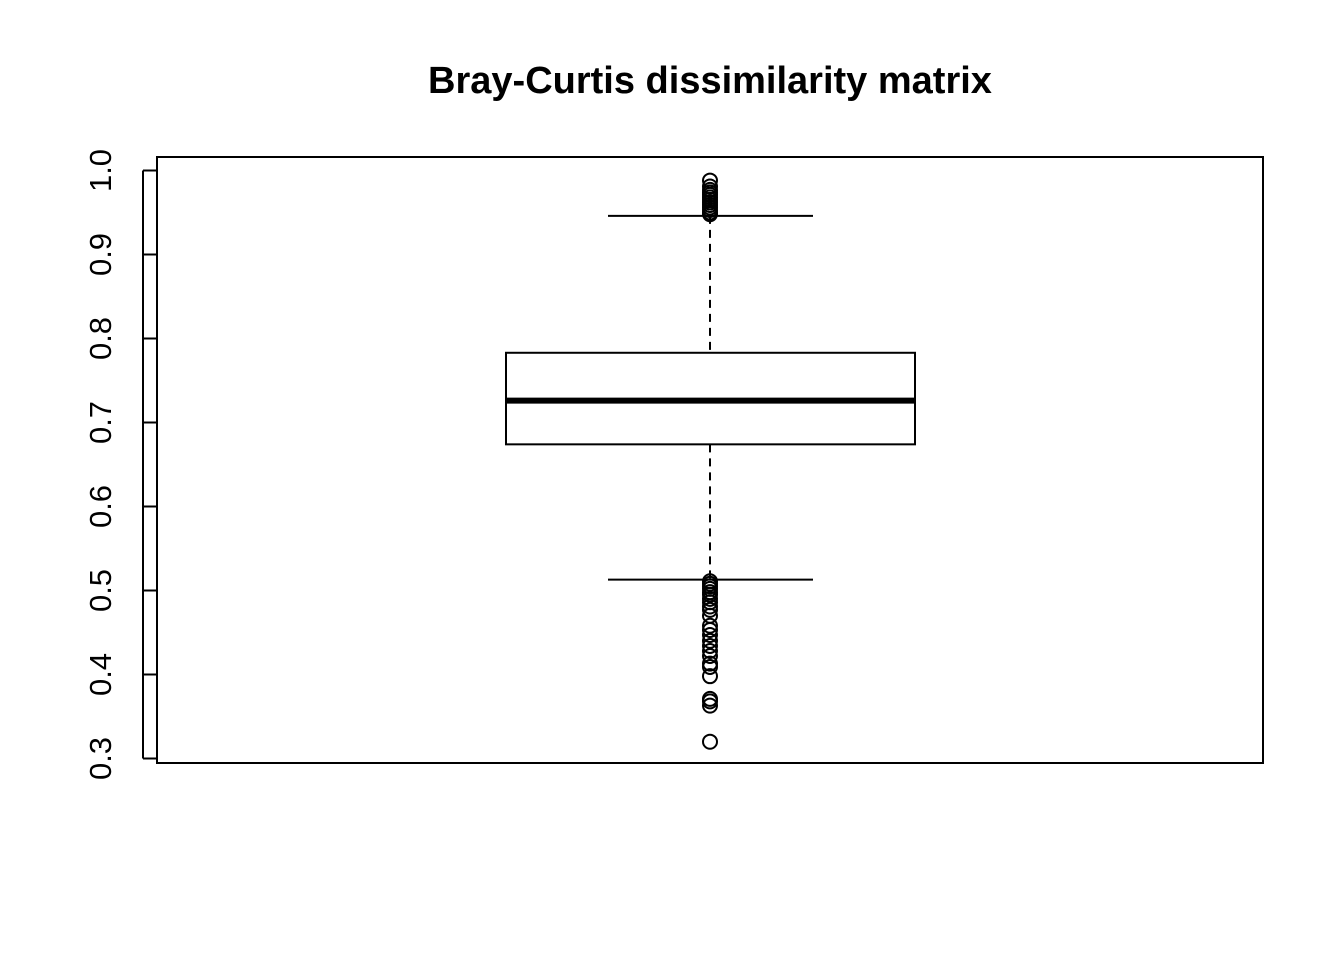 This screenshot has width=1344, height=960. I want to click on y-tick-label: 0.8, so click(100, 338).